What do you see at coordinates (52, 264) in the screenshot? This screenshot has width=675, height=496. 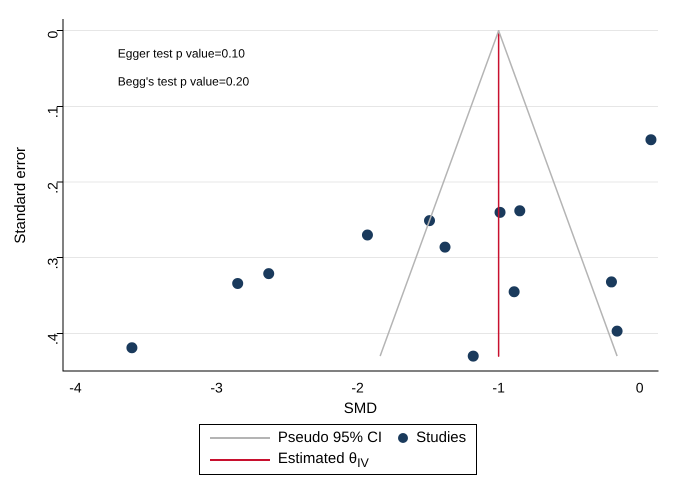 I see `y-tick-label: .3` at bounding box center [52, 264].